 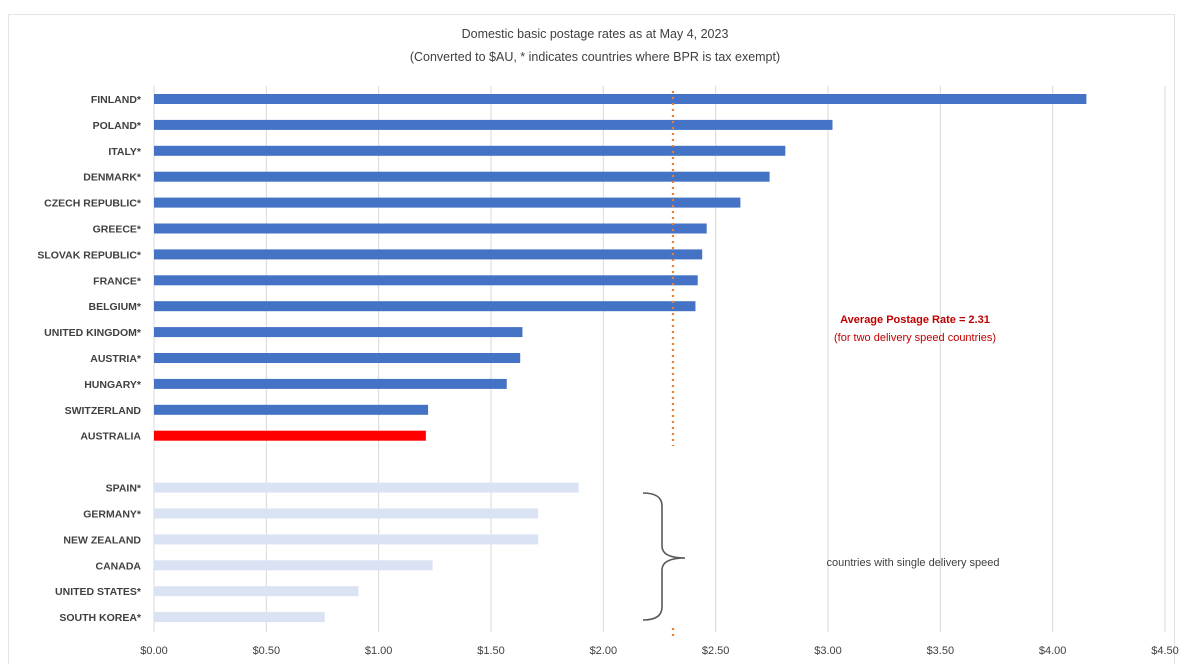 I want to click on bar-south-korea, so click(x=239, y=617).